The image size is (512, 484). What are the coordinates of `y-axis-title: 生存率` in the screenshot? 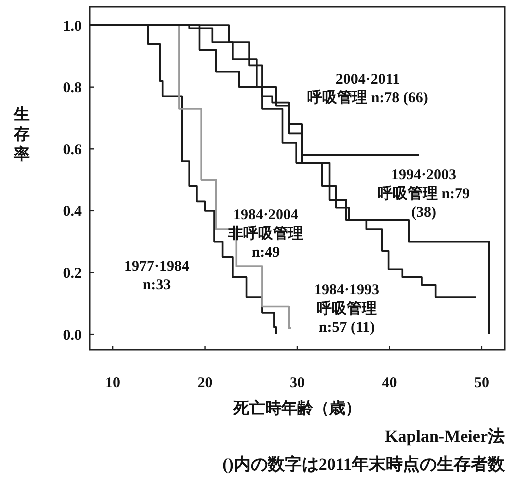 It's located at (21, 134).